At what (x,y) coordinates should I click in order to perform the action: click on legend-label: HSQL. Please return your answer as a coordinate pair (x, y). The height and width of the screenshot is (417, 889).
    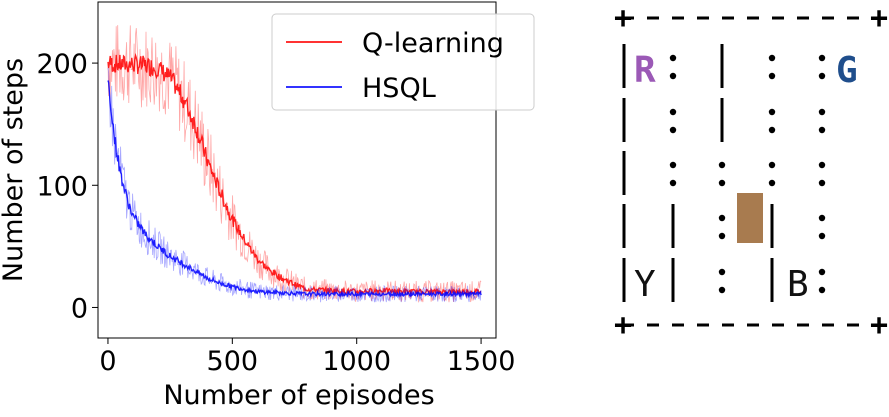
    Looking at the image, I should click on (399, 88).